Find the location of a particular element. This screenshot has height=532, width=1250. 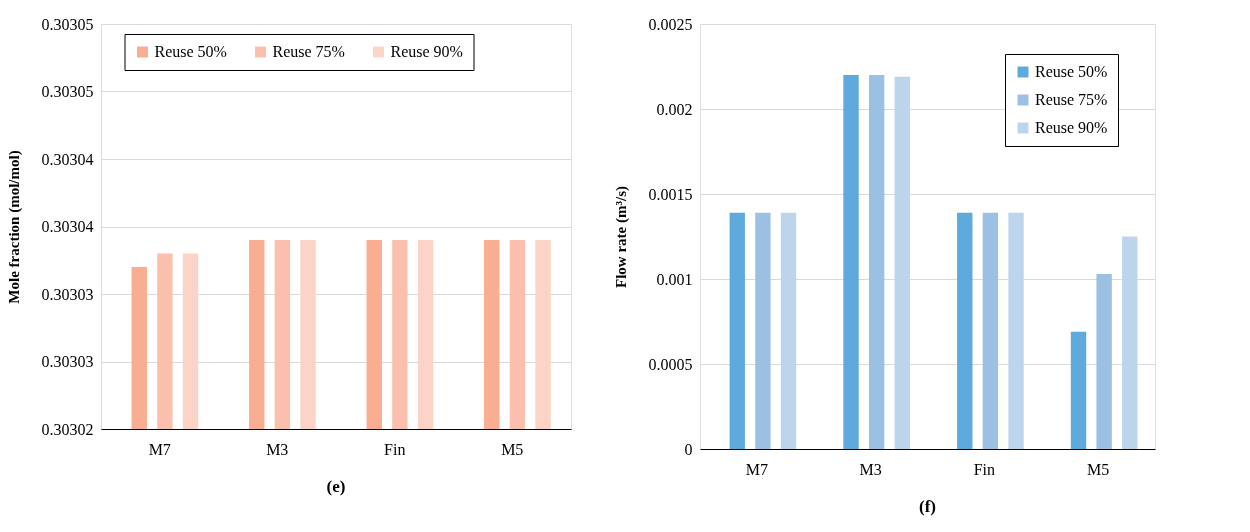

y-tick-label: 0.0015 is located at coordinates (670, 194).